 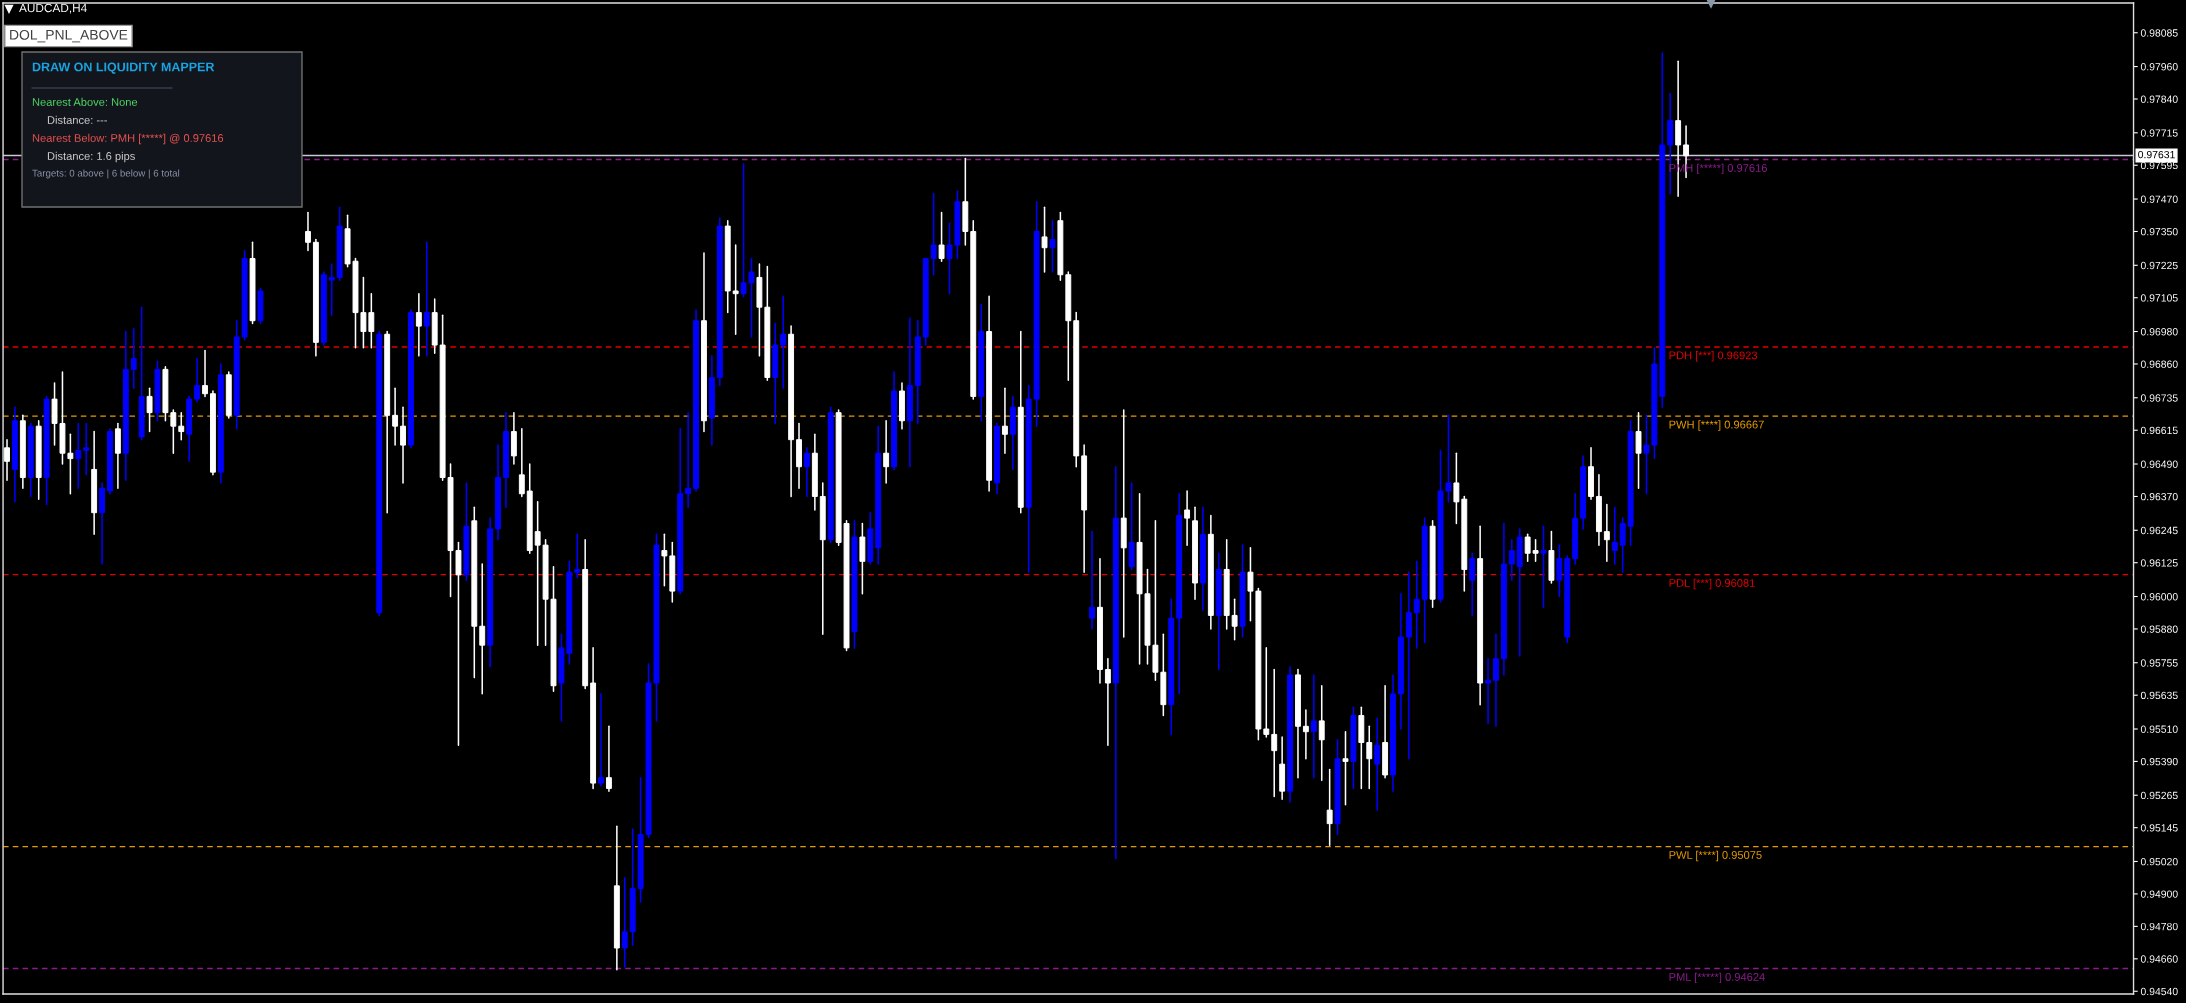 What do you see at coordinates (2159, 464) in the screenshot?
I see `y-tick-label: 0.96490` at bounding box center [2159, 464].